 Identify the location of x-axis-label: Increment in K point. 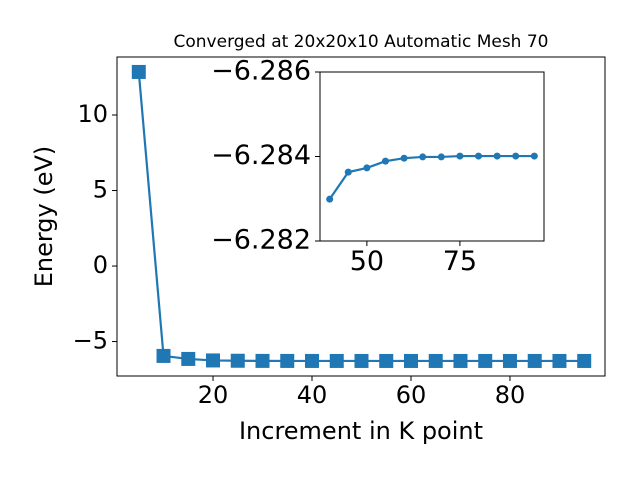
(361, 431).